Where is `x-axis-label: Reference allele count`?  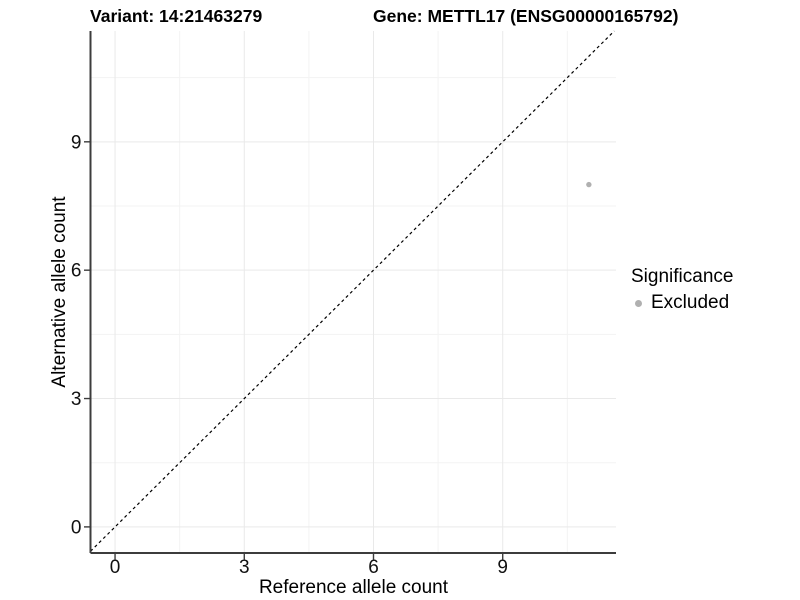
x-axis-label: Reference allele count is located at coordinates (353, 587).